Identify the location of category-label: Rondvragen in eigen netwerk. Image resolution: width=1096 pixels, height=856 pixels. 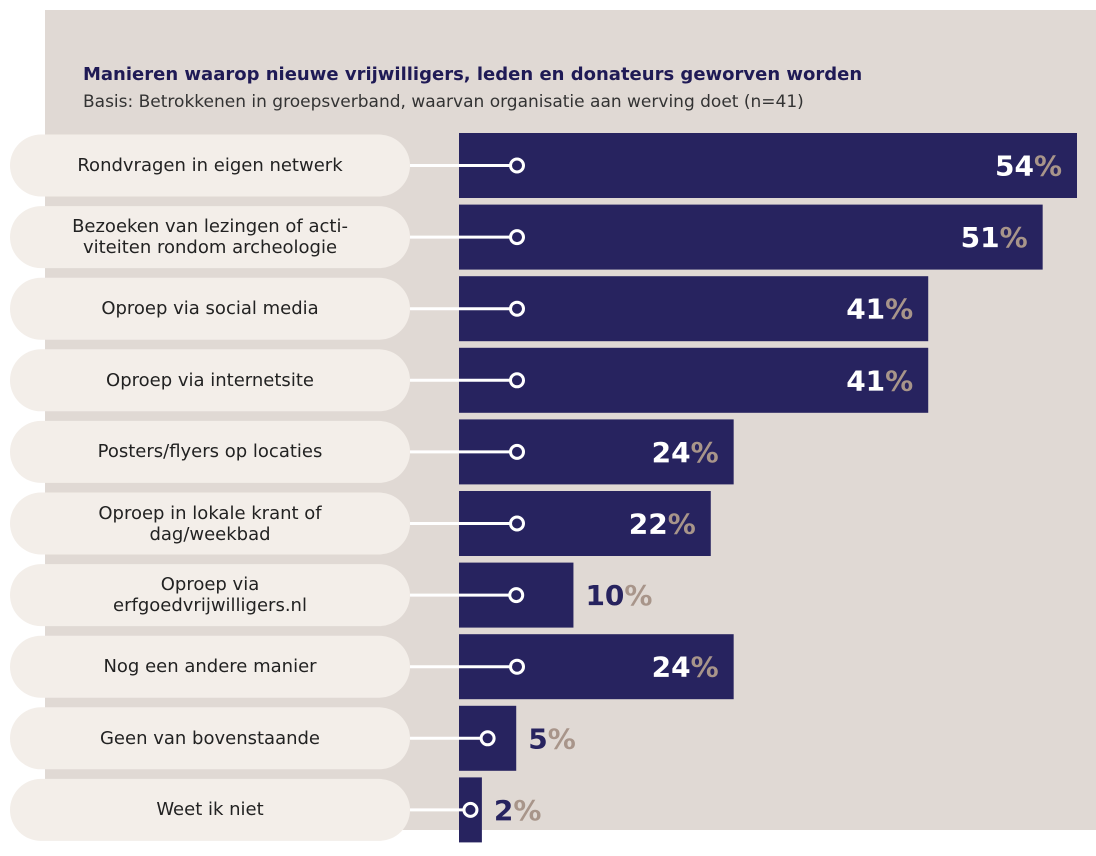
(210, 165).